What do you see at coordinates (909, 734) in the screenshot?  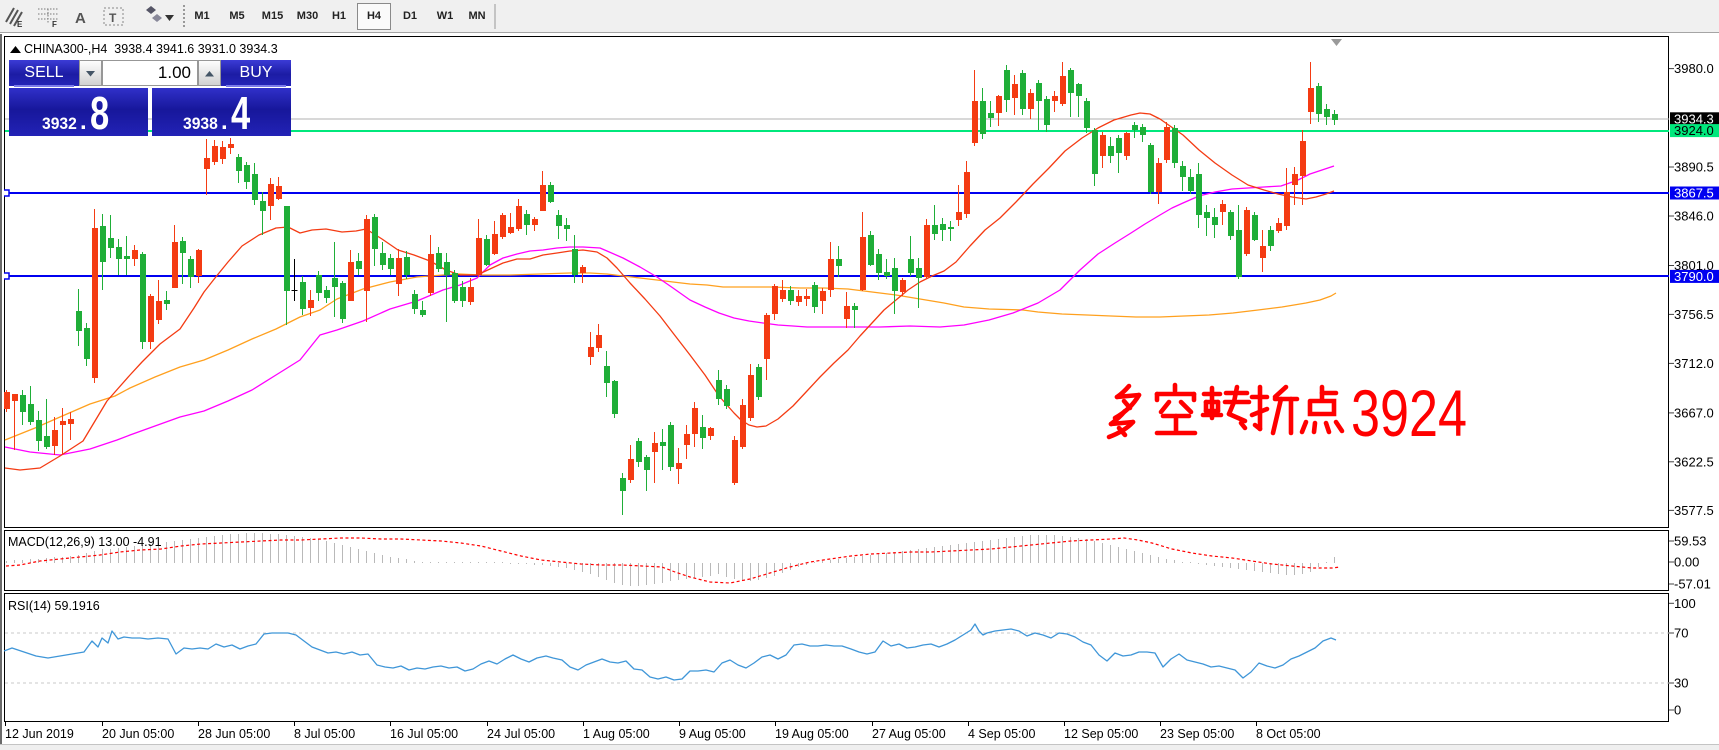 I see `svg-text: 27 Aug 05:00` at bounding box center [909, 734].